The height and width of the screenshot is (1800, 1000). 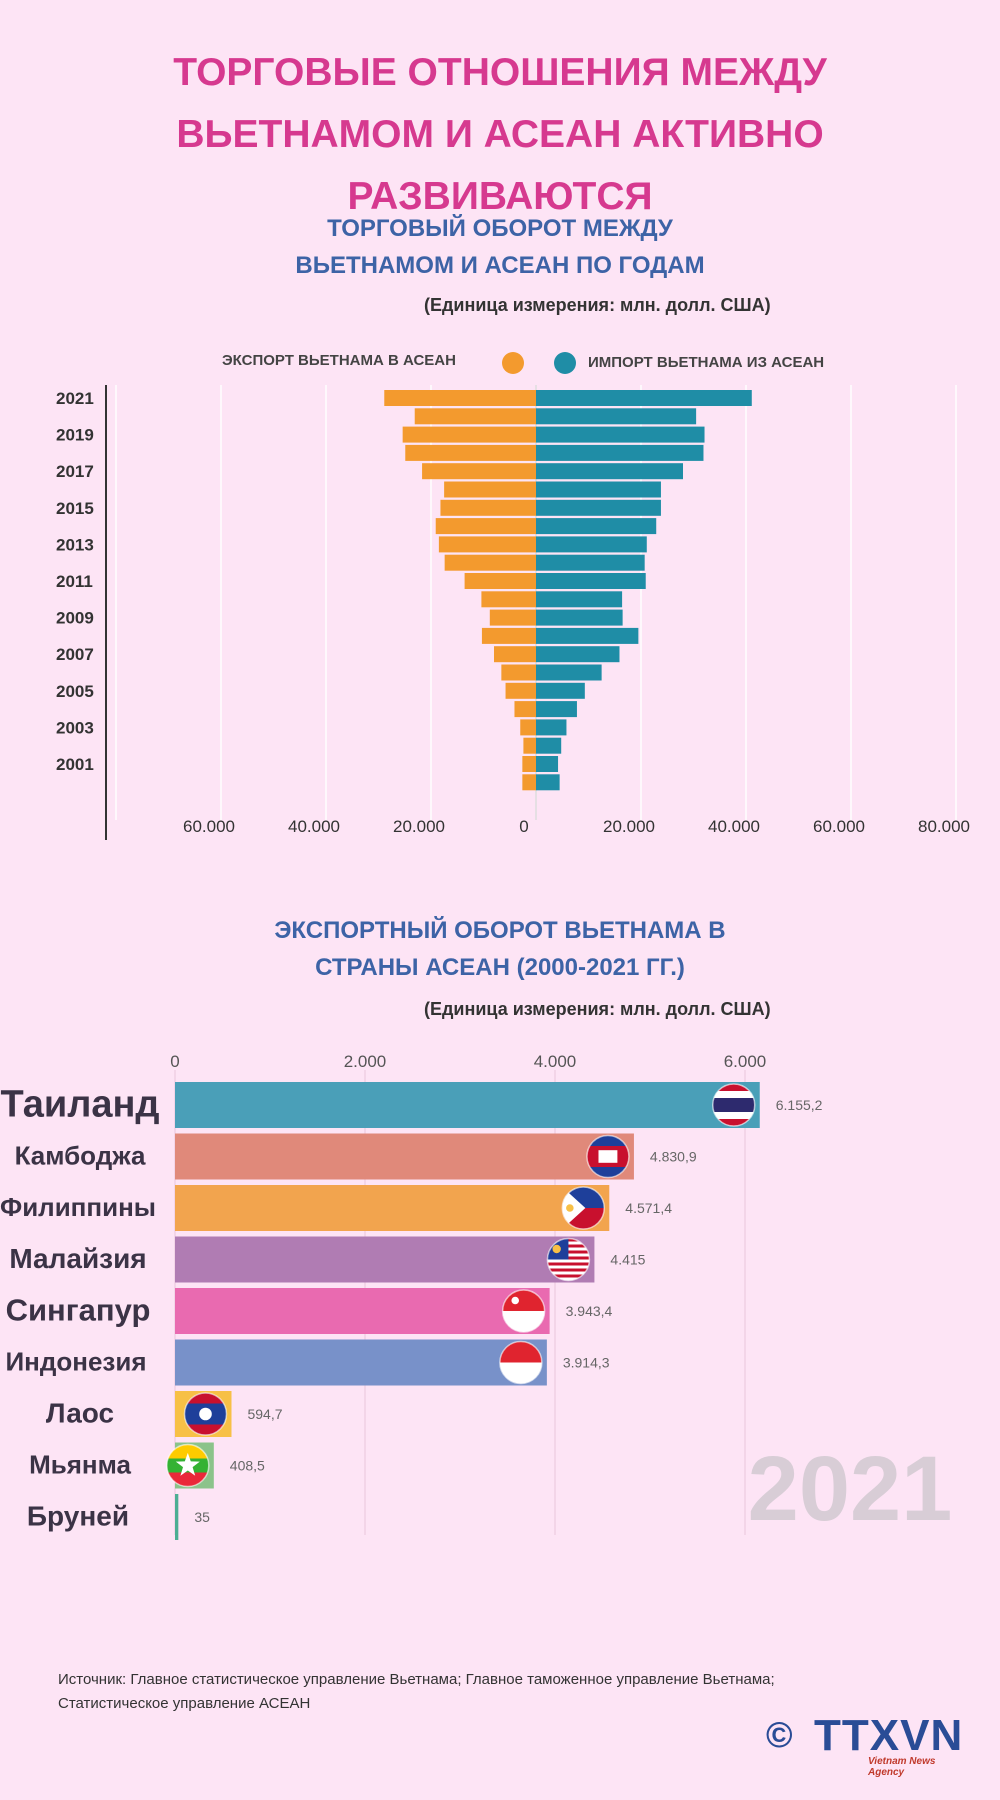 What do you see at coordinates (583, 1208) in the screenshot?
I see `philippines-flag-icon` at bounding box center [583, 1208].